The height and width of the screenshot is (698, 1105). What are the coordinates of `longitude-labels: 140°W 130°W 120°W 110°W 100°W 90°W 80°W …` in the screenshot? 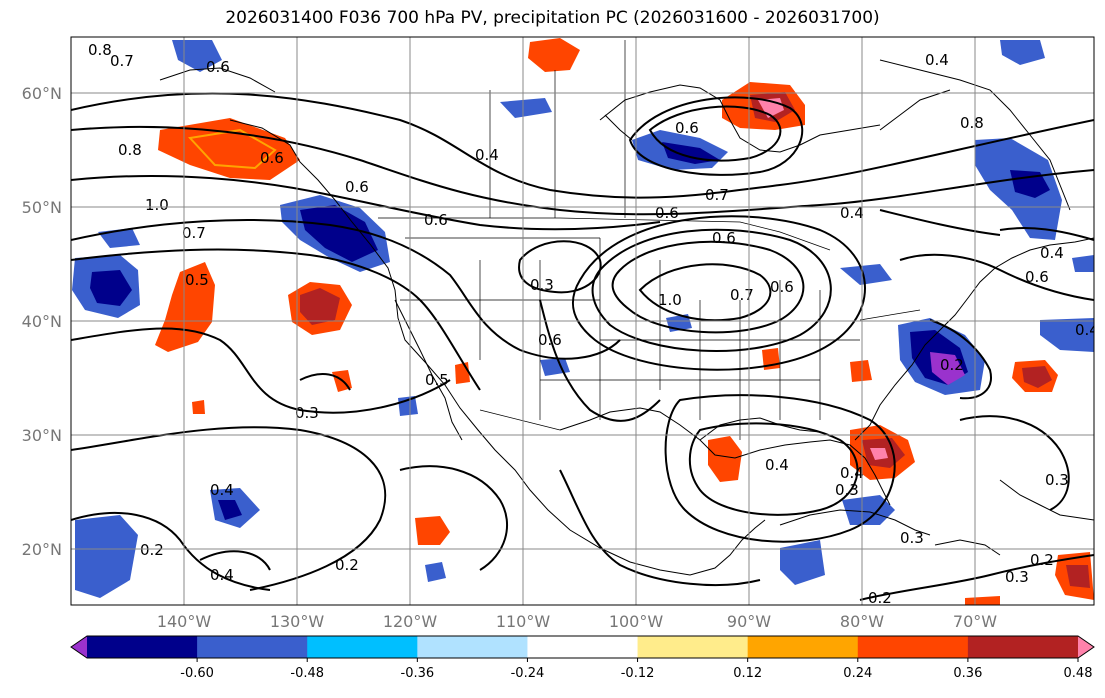 It's located at (577, 621).